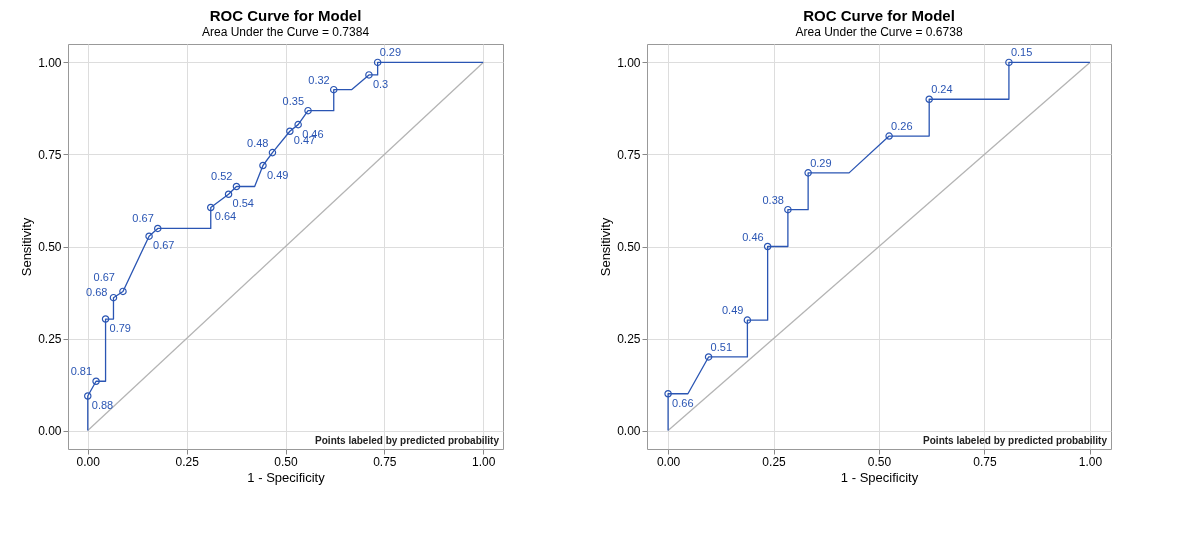  I want to click on annotation: 0.66, so click(683, 402).